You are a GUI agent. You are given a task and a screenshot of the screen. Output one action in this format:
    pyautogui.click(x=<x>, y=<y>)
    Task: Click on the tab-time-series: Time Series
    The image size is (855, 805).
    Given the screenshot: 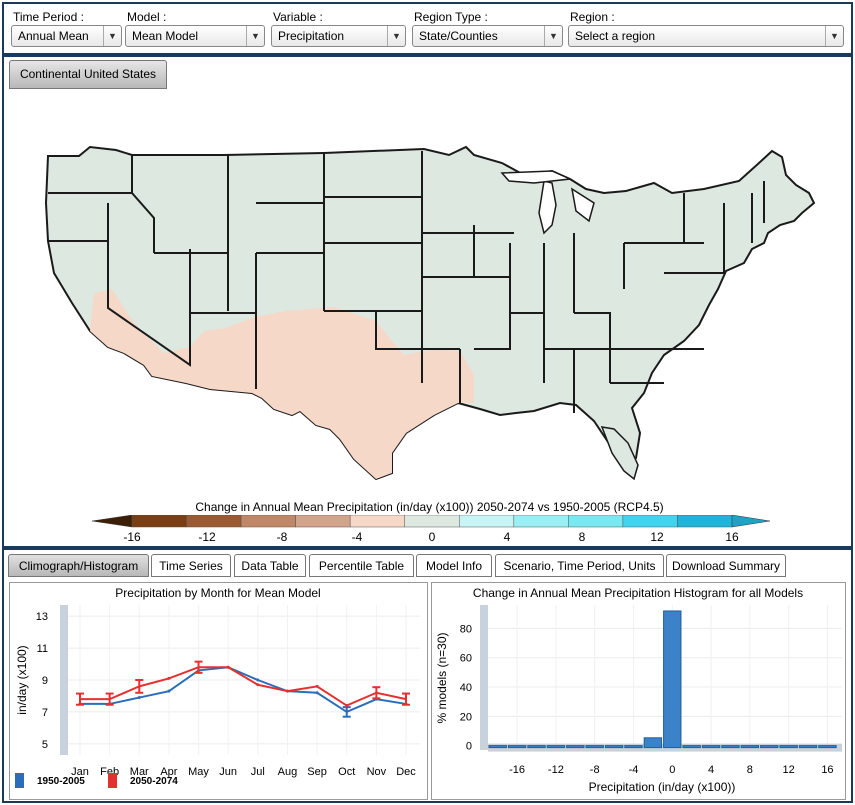 What is the action you would take?
    pyautogui.click(x=191, y=565)
    